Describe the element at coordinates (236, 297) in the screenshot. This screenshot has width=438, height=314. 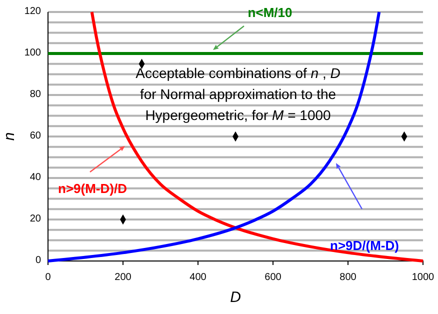
I see `x-axis-title: D` at that location.